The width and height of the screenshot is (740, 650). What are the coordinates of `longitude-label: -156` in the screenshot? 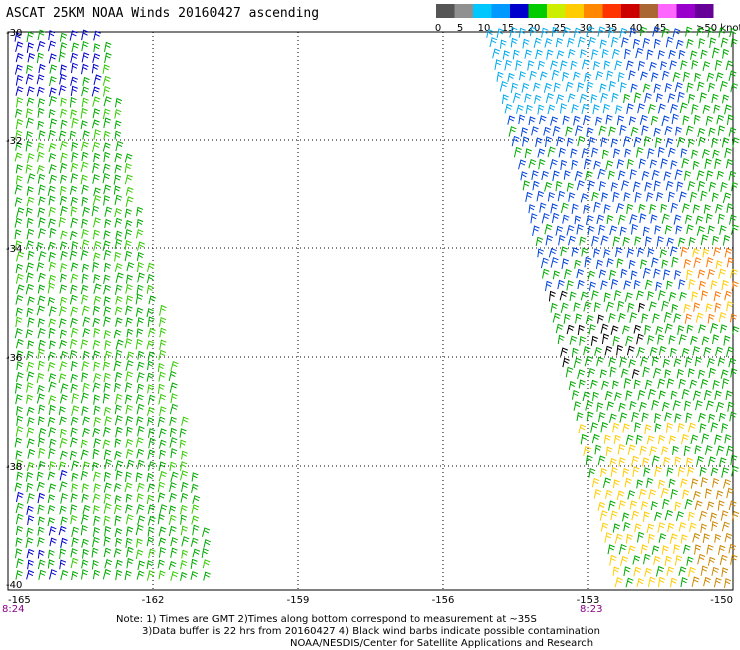 It's located at (443, 600).